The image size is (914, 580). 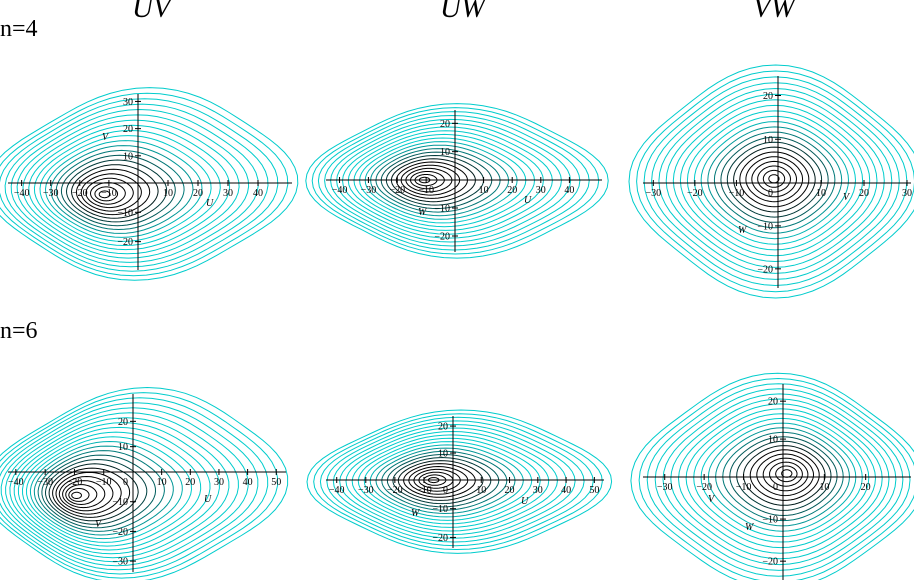 I want to click on panel-n6-vw: −30 −20 −10 10 20 −20 −10 10 20 0 V W, so click(x=772, y=476).